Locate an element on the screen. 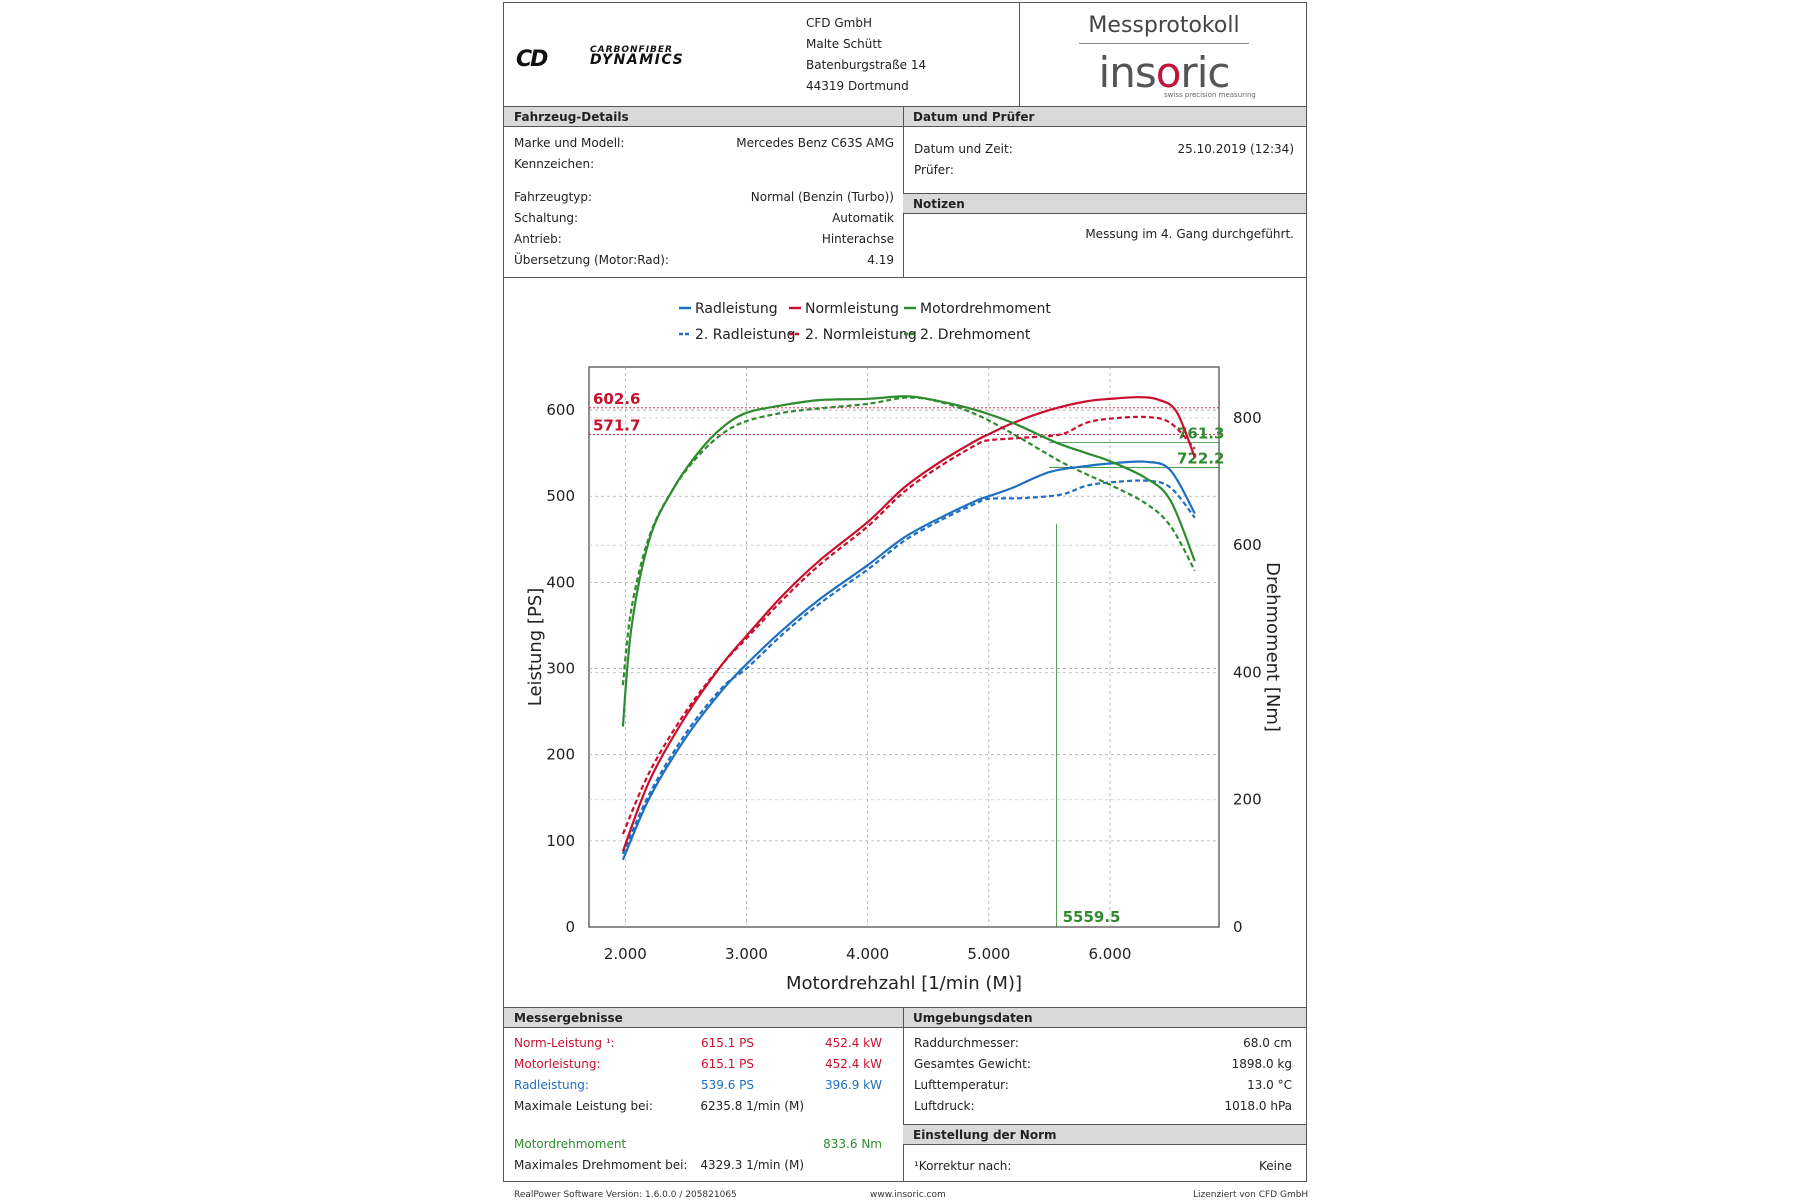  cfd-logo-icon: CD is located at coordinates (532, 59).